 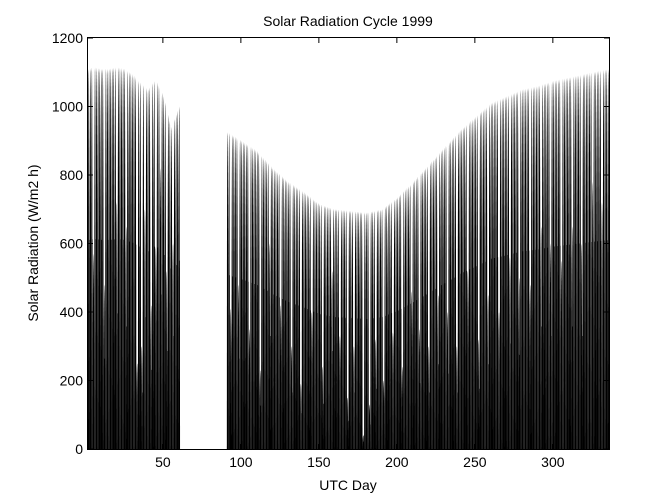 I want to click on y-tick-label: 400, so click(x=72, y=312).